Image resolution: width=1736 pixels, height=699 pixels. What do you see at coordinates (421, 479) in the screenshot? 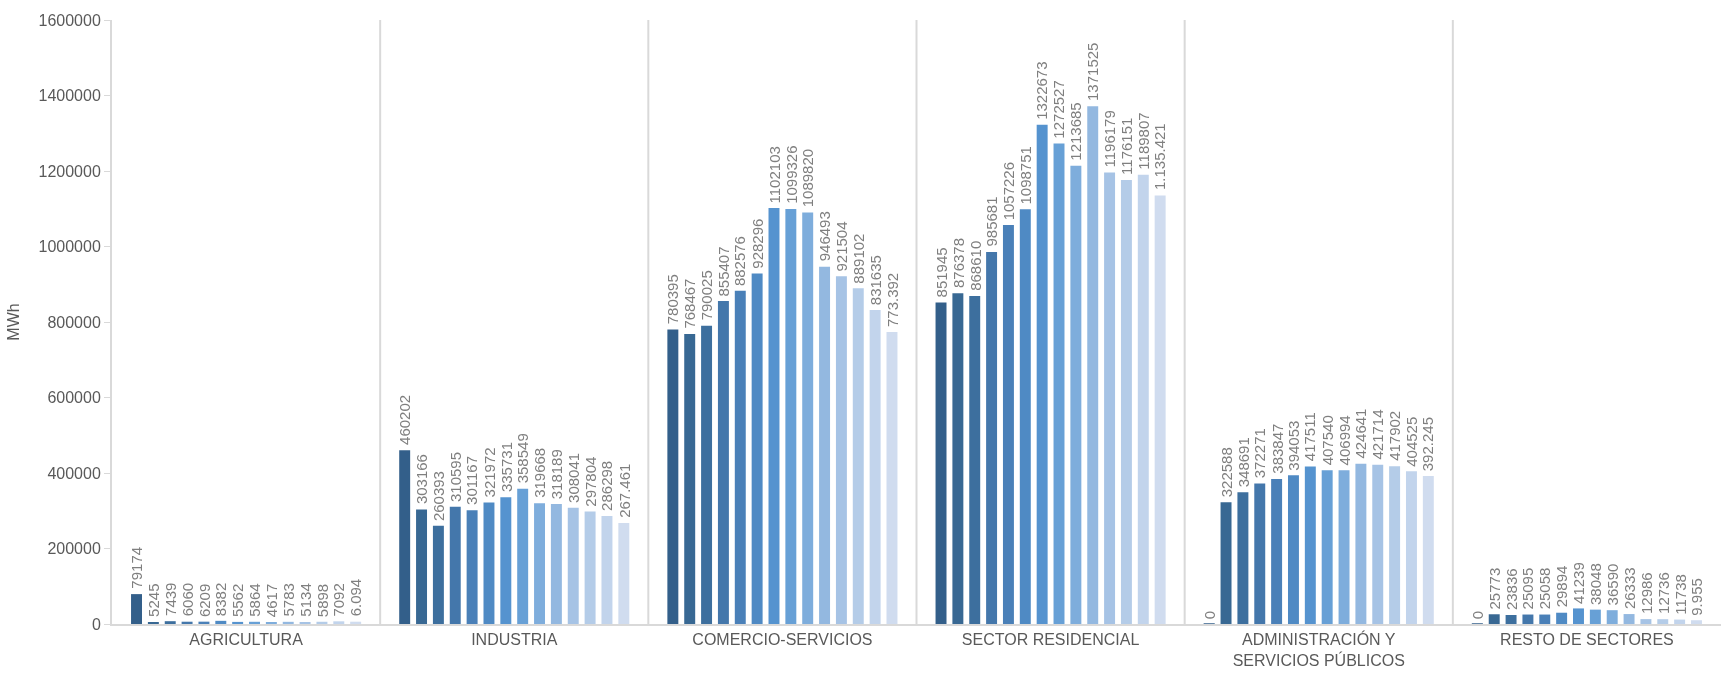
I see `data-label: 303166` at bounding box center [421, 479].